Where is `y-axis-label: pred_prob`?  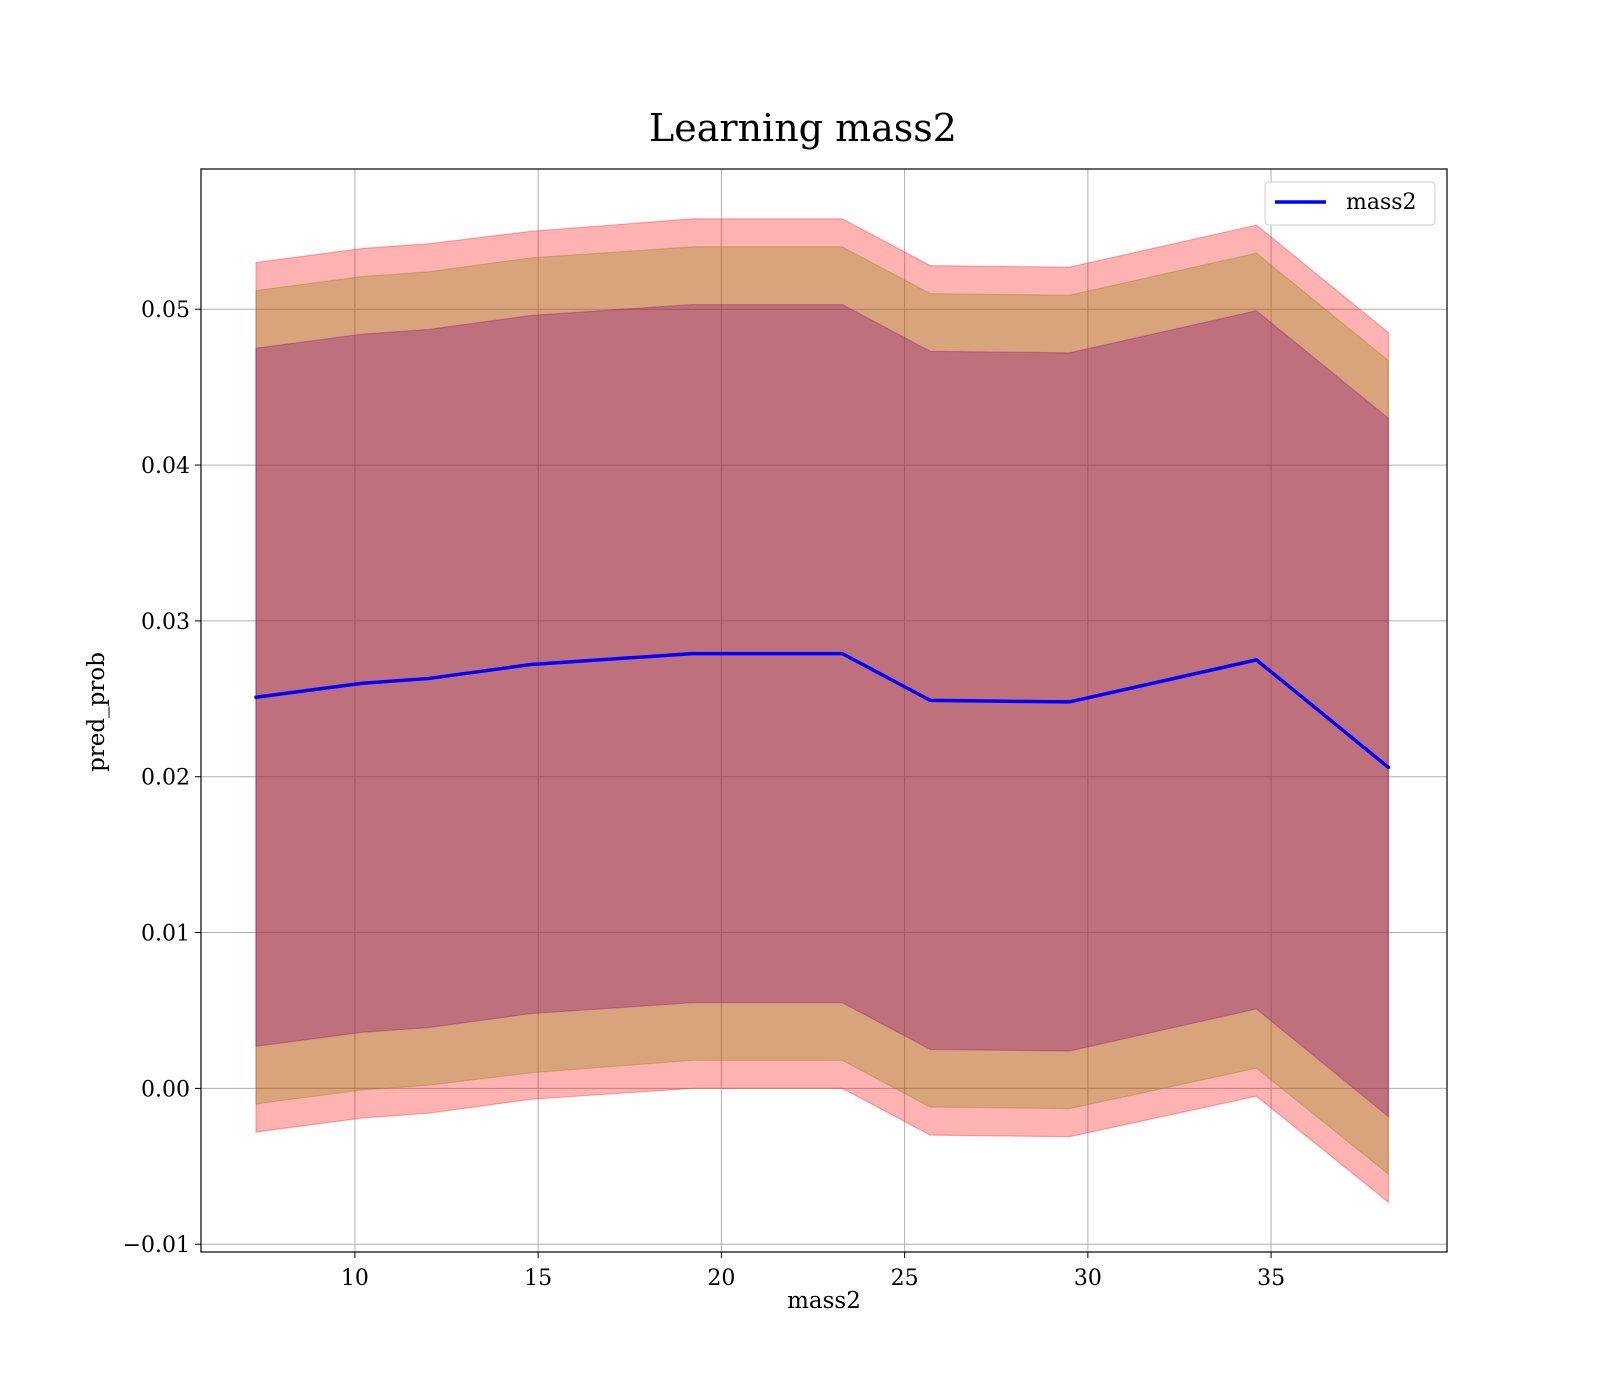
y-axis-label: pred_prob is located at coordinates (97, 712).